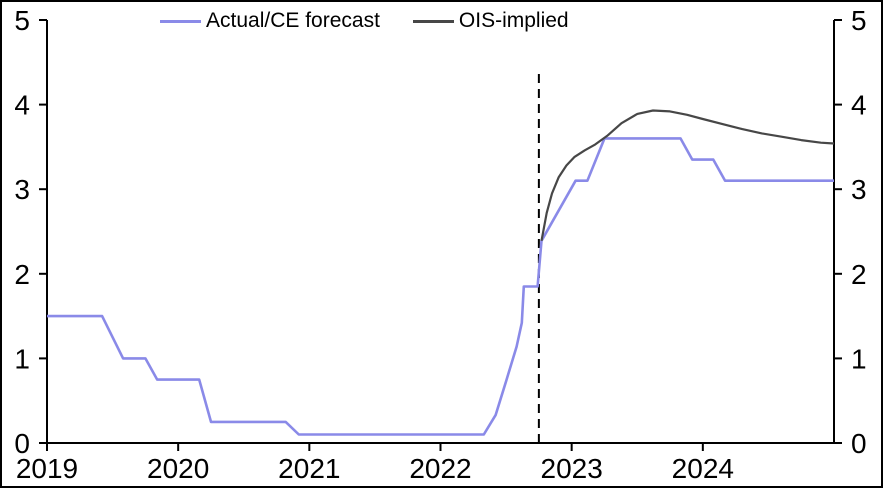 This screenshot has height=488, width=883. I want to click on tick-label: 2021, so click(309, 468).